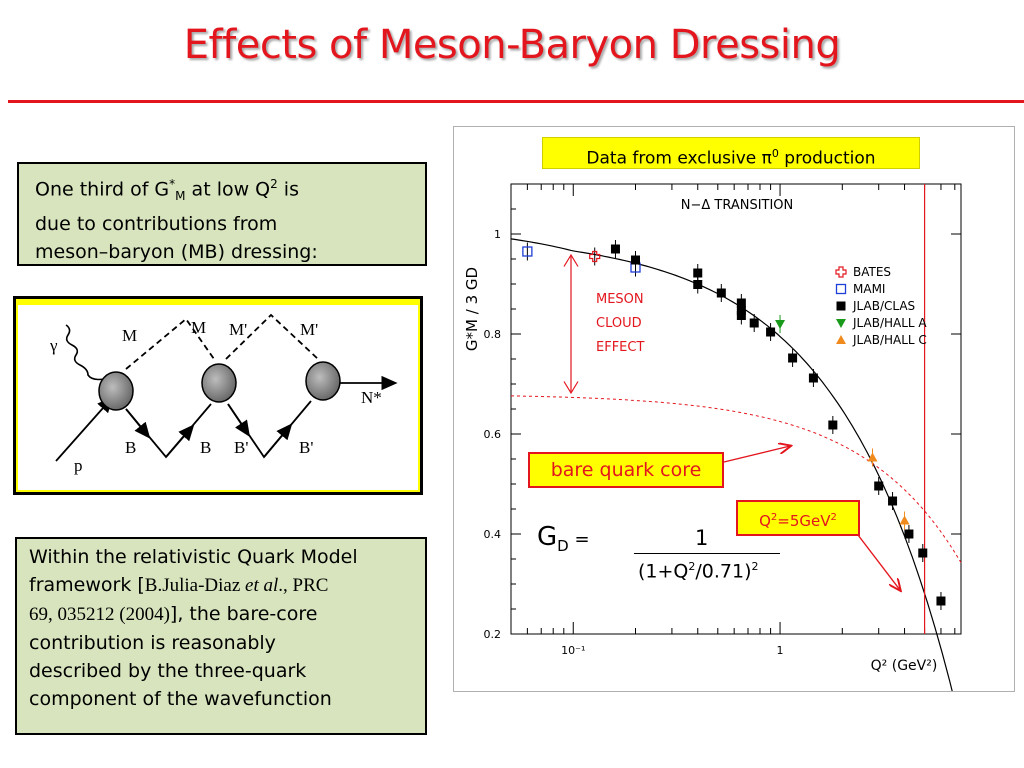 This screenshot has height=768, width=1024. Describe the element at coordinates (167, 190) in the screenshot. I see `intro-line-1: One third of G*M at low Q2 is` at that location.